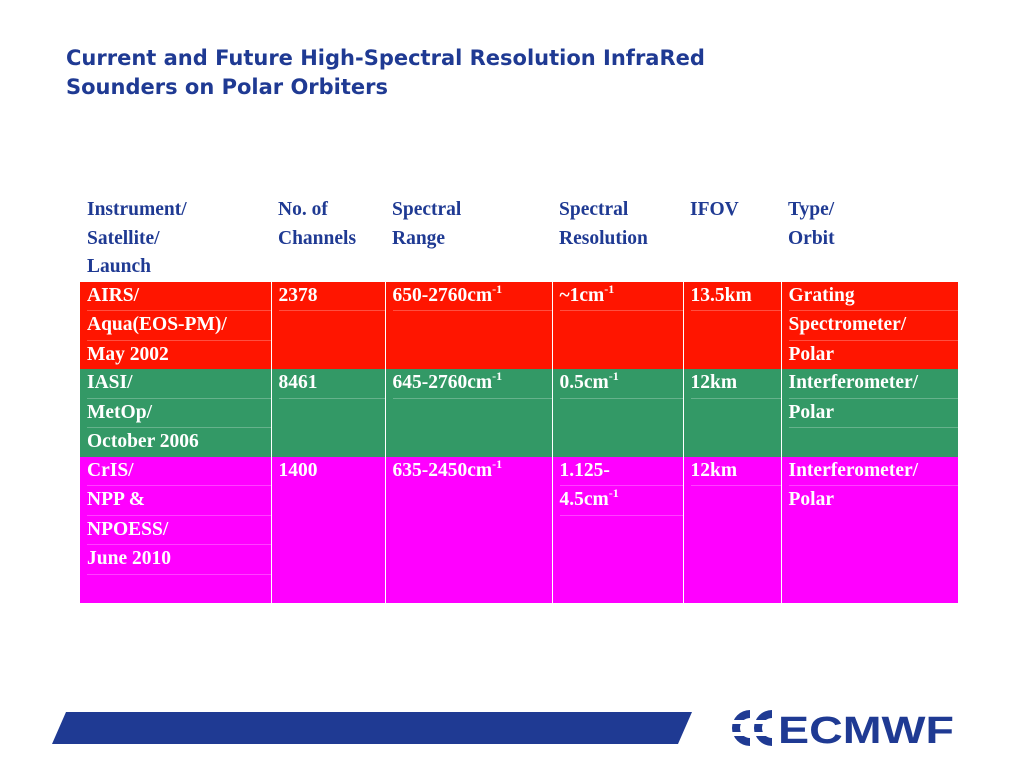  Describe the element at coordinates (732, 325) in the screenshot. I see `cell-ifov: 13.5km` at that location.